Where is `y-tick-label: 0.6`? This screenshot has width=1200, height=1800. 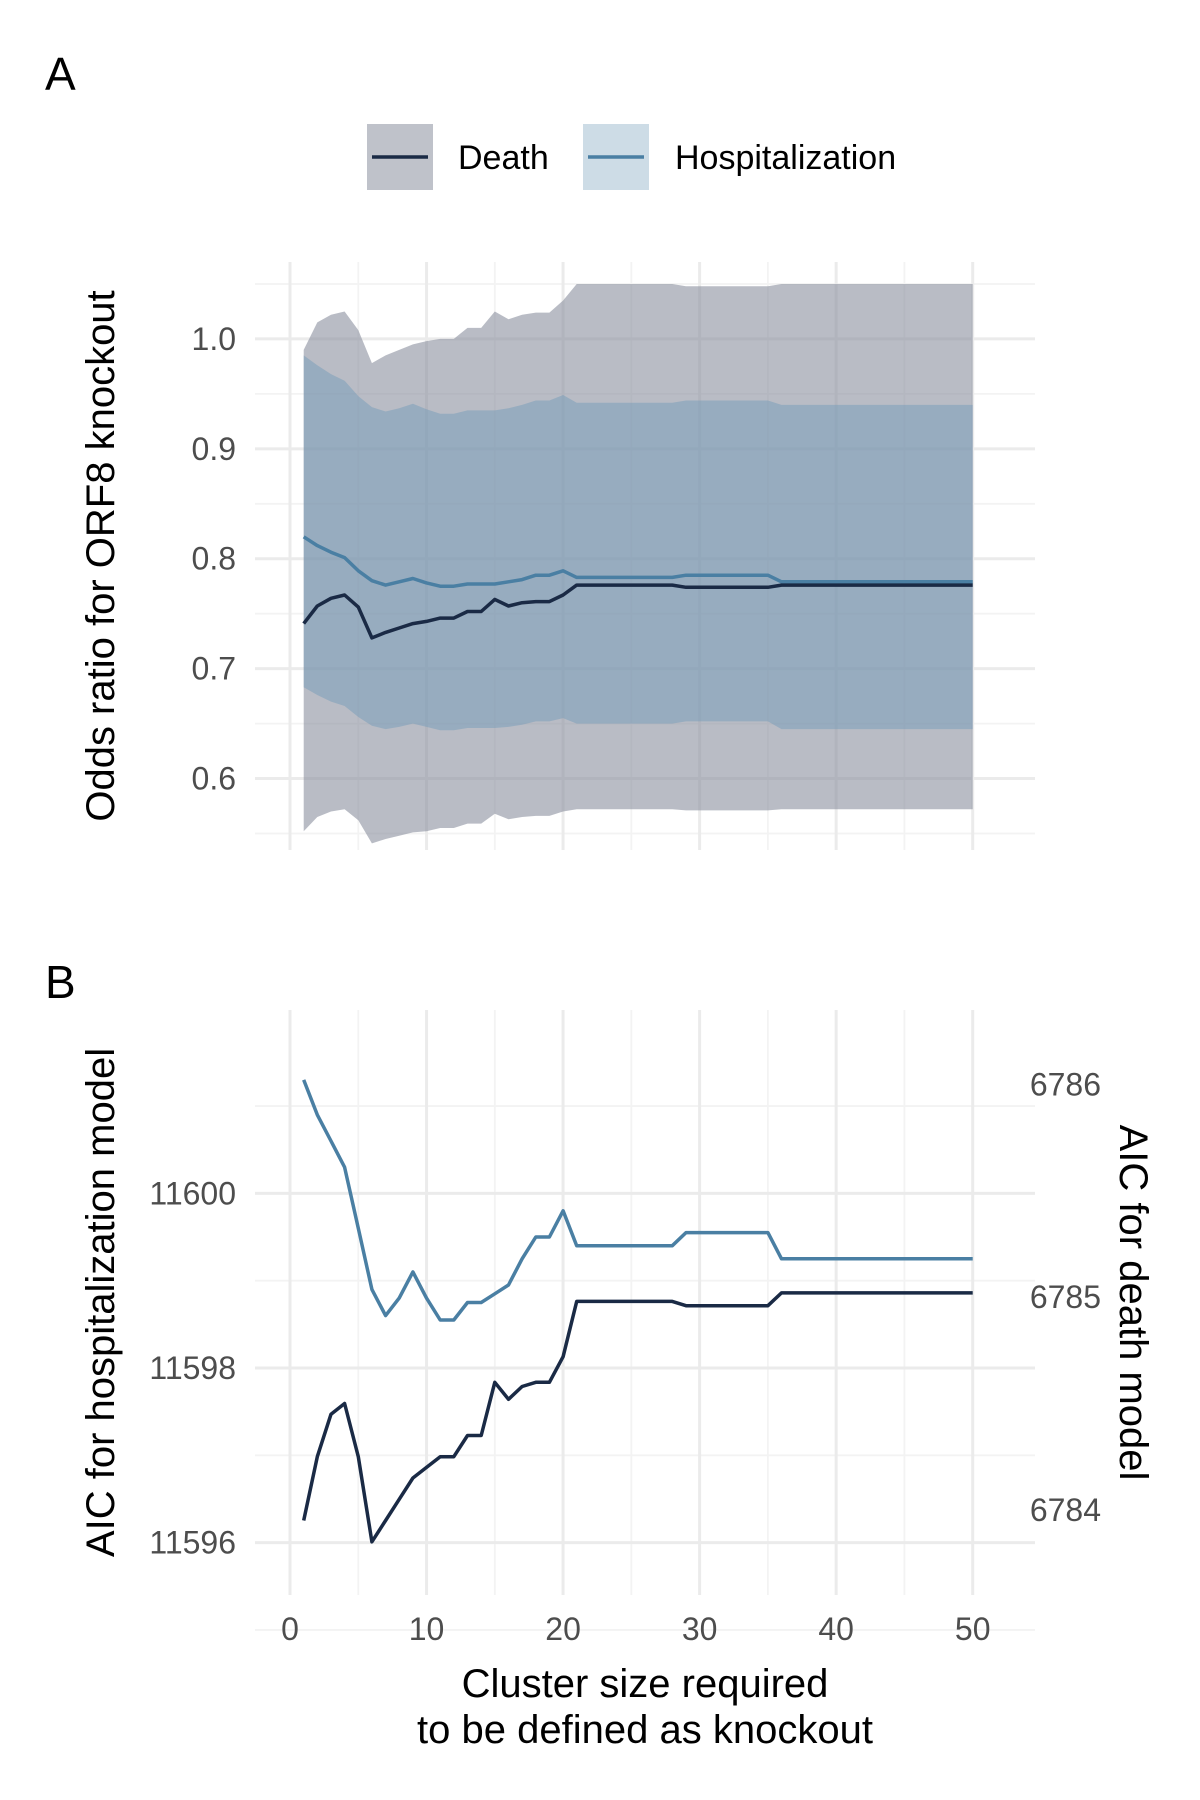 y-tick-label: 0.6 is located at coordinates (214, 779).